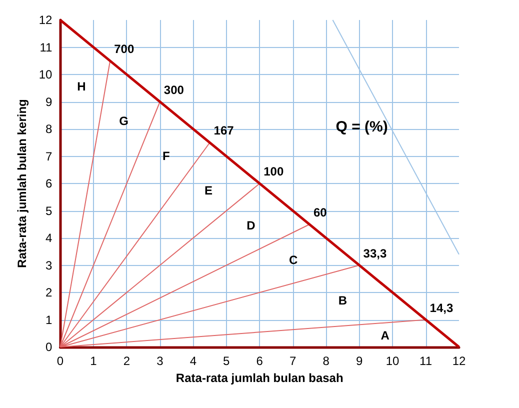 Image resolution: width=519 pixels, height=408 pixels. What do you see at coordinates (49, 265) in the screenshot?
I see `y-tick-label: 3` at bounding box center [49, 265].